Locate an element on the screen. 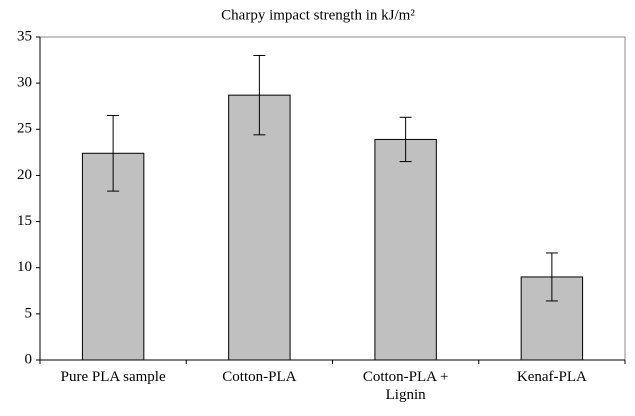 The width and height of the screenshot is (635, 416). y-tick-label: 35 is located at coordinates (24, 36).